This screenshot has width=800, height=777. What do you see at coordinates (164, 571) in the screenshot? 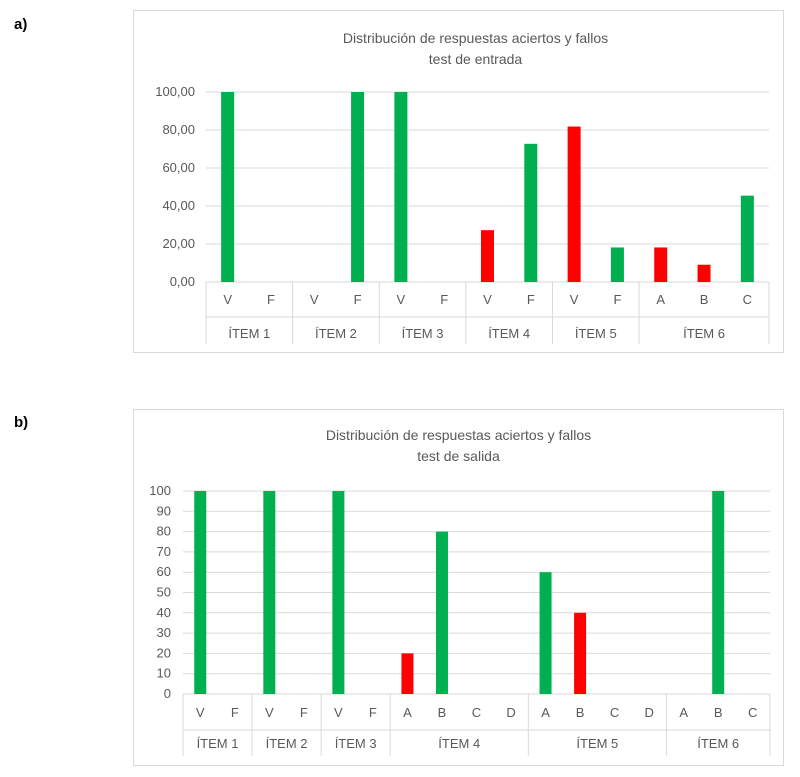
I see `y-tick-label: 60` at bounding box center [164, 571].